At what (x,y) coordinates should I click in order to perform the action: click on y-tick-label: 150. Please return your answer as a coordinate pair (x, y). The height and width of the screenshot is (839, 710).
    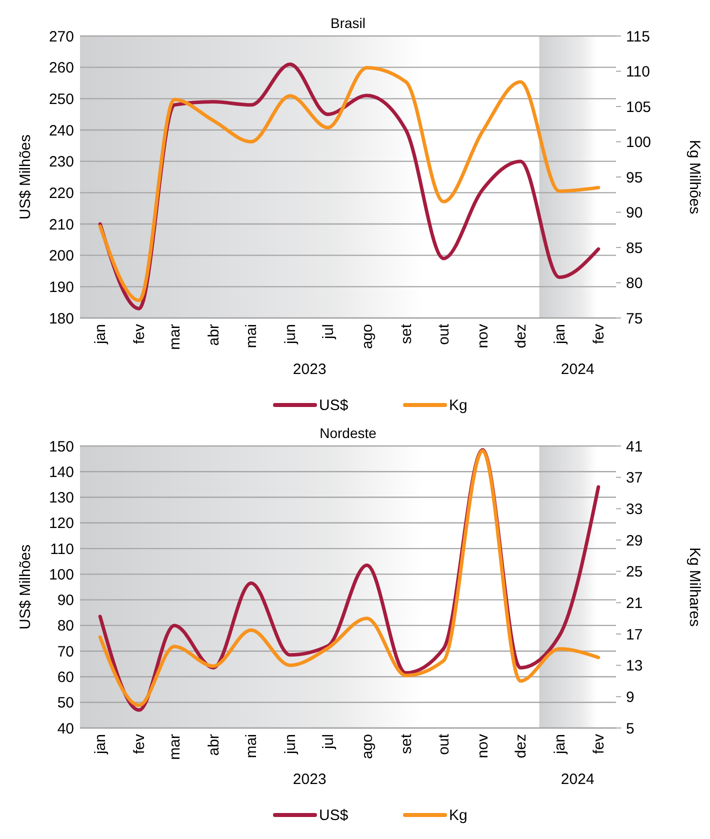
    Looking at the image, I should click on (61, 447).